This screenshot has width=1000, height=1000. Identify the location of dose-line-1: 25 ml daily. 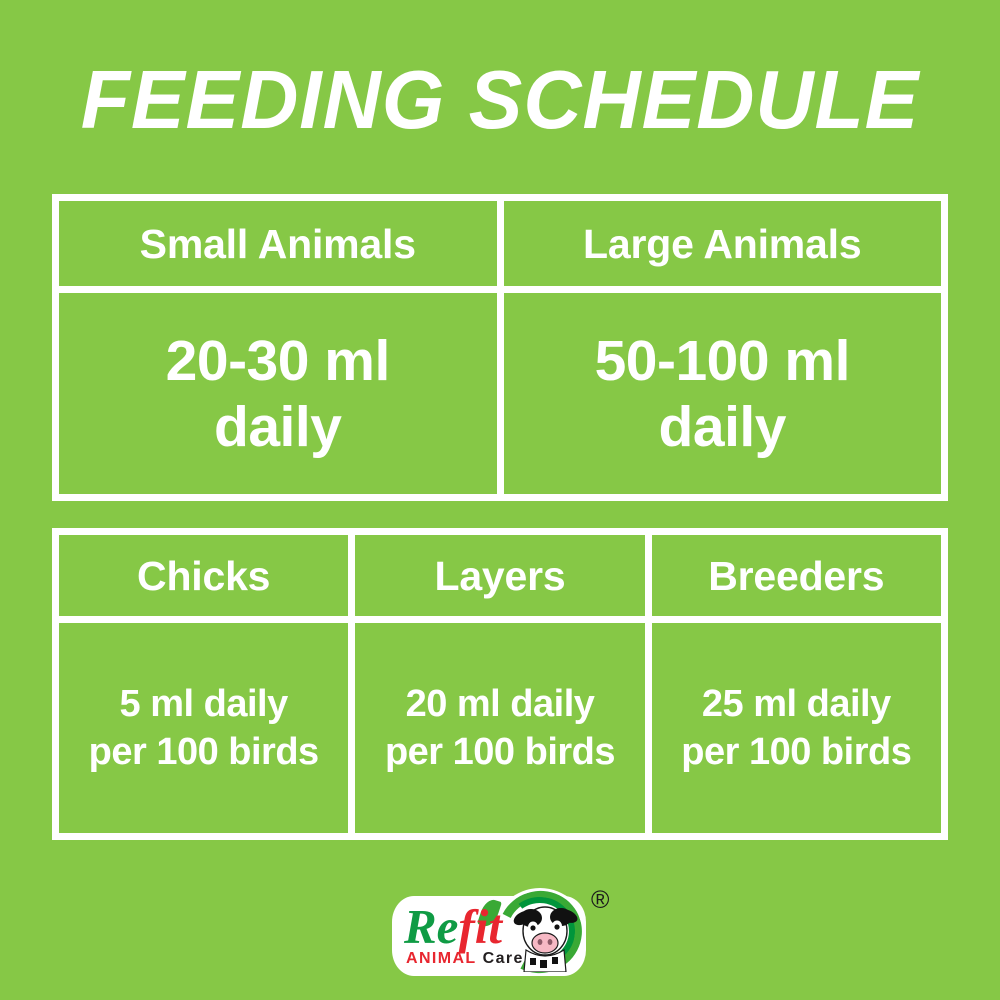
(796, 704).